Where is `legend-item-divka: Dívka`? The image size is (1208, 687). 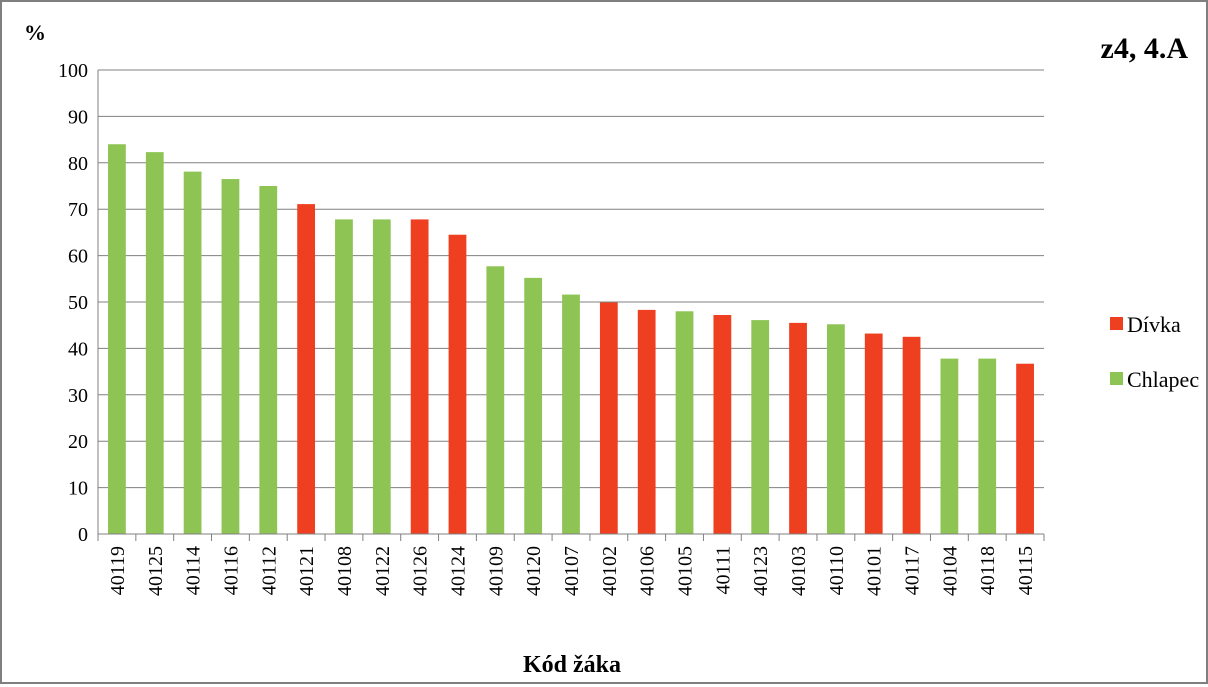 legend-item-divka: Dívka is located at coordinates (1145, 324).